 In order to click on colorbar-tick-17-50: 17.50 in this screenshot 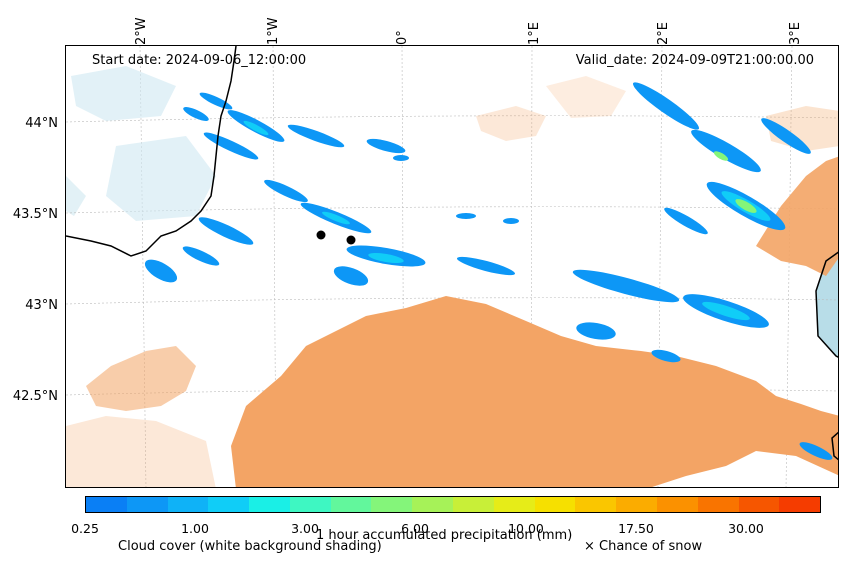, I will do `click(636, 528)`.